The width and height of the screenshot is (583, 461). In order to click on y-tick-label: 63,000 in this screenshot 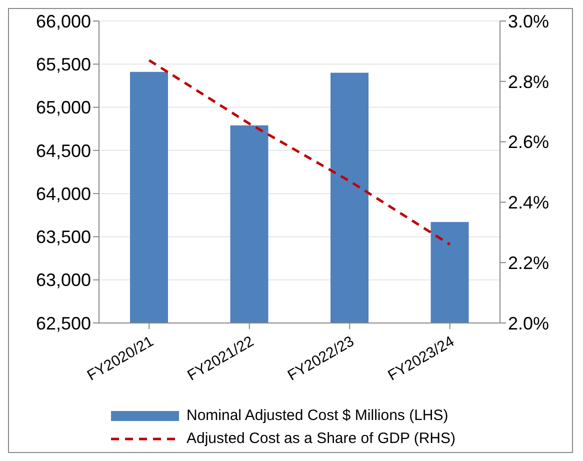, I will do `click(63, 280)`.